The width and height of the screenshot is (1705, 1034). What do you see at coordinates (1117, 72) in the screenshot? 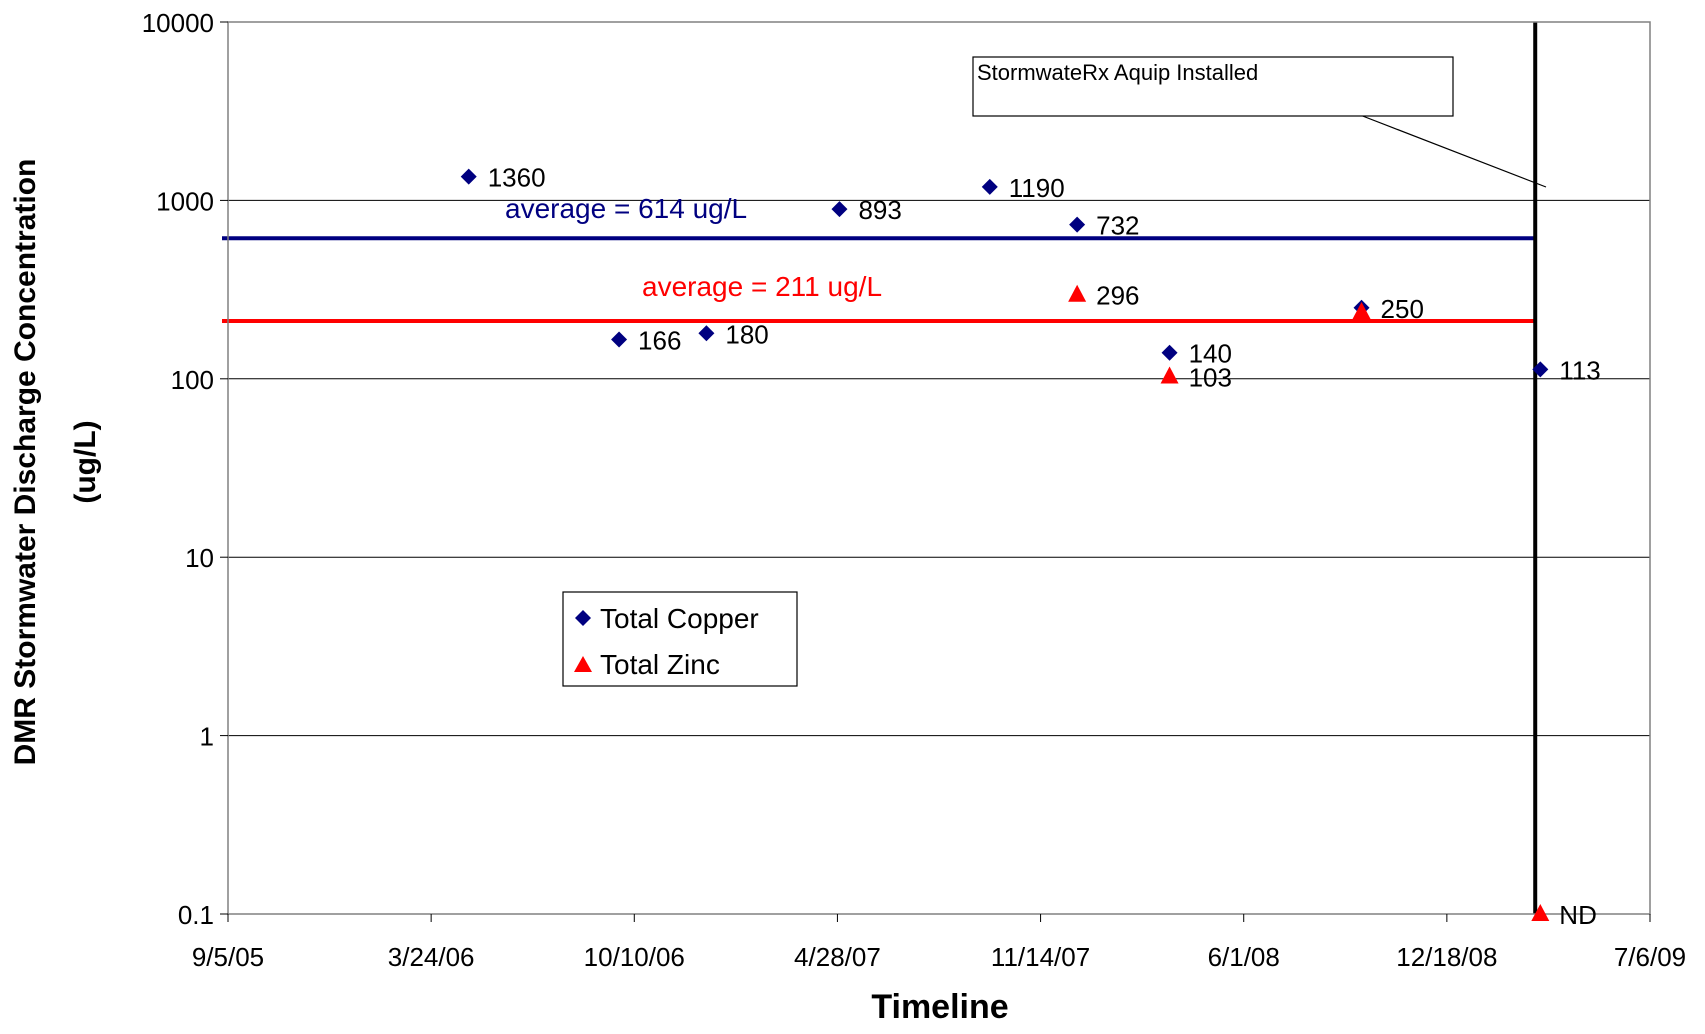
I see `annotation-text: StormwateRx Aquip Installed` at bounding box center [1117, 72].